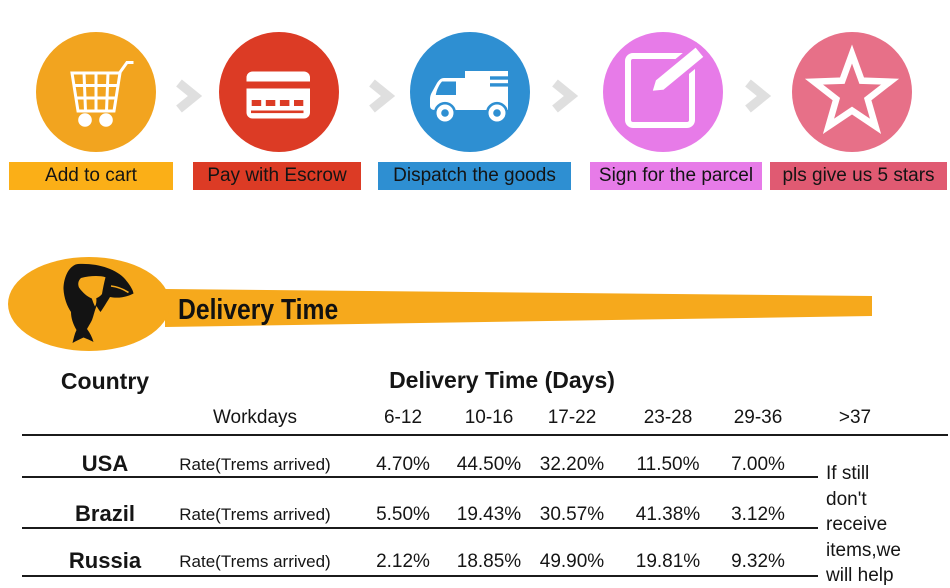  Describe the element at coordinates (105, 381) in the screenshot. I see `table-header-country: Country` at that location.